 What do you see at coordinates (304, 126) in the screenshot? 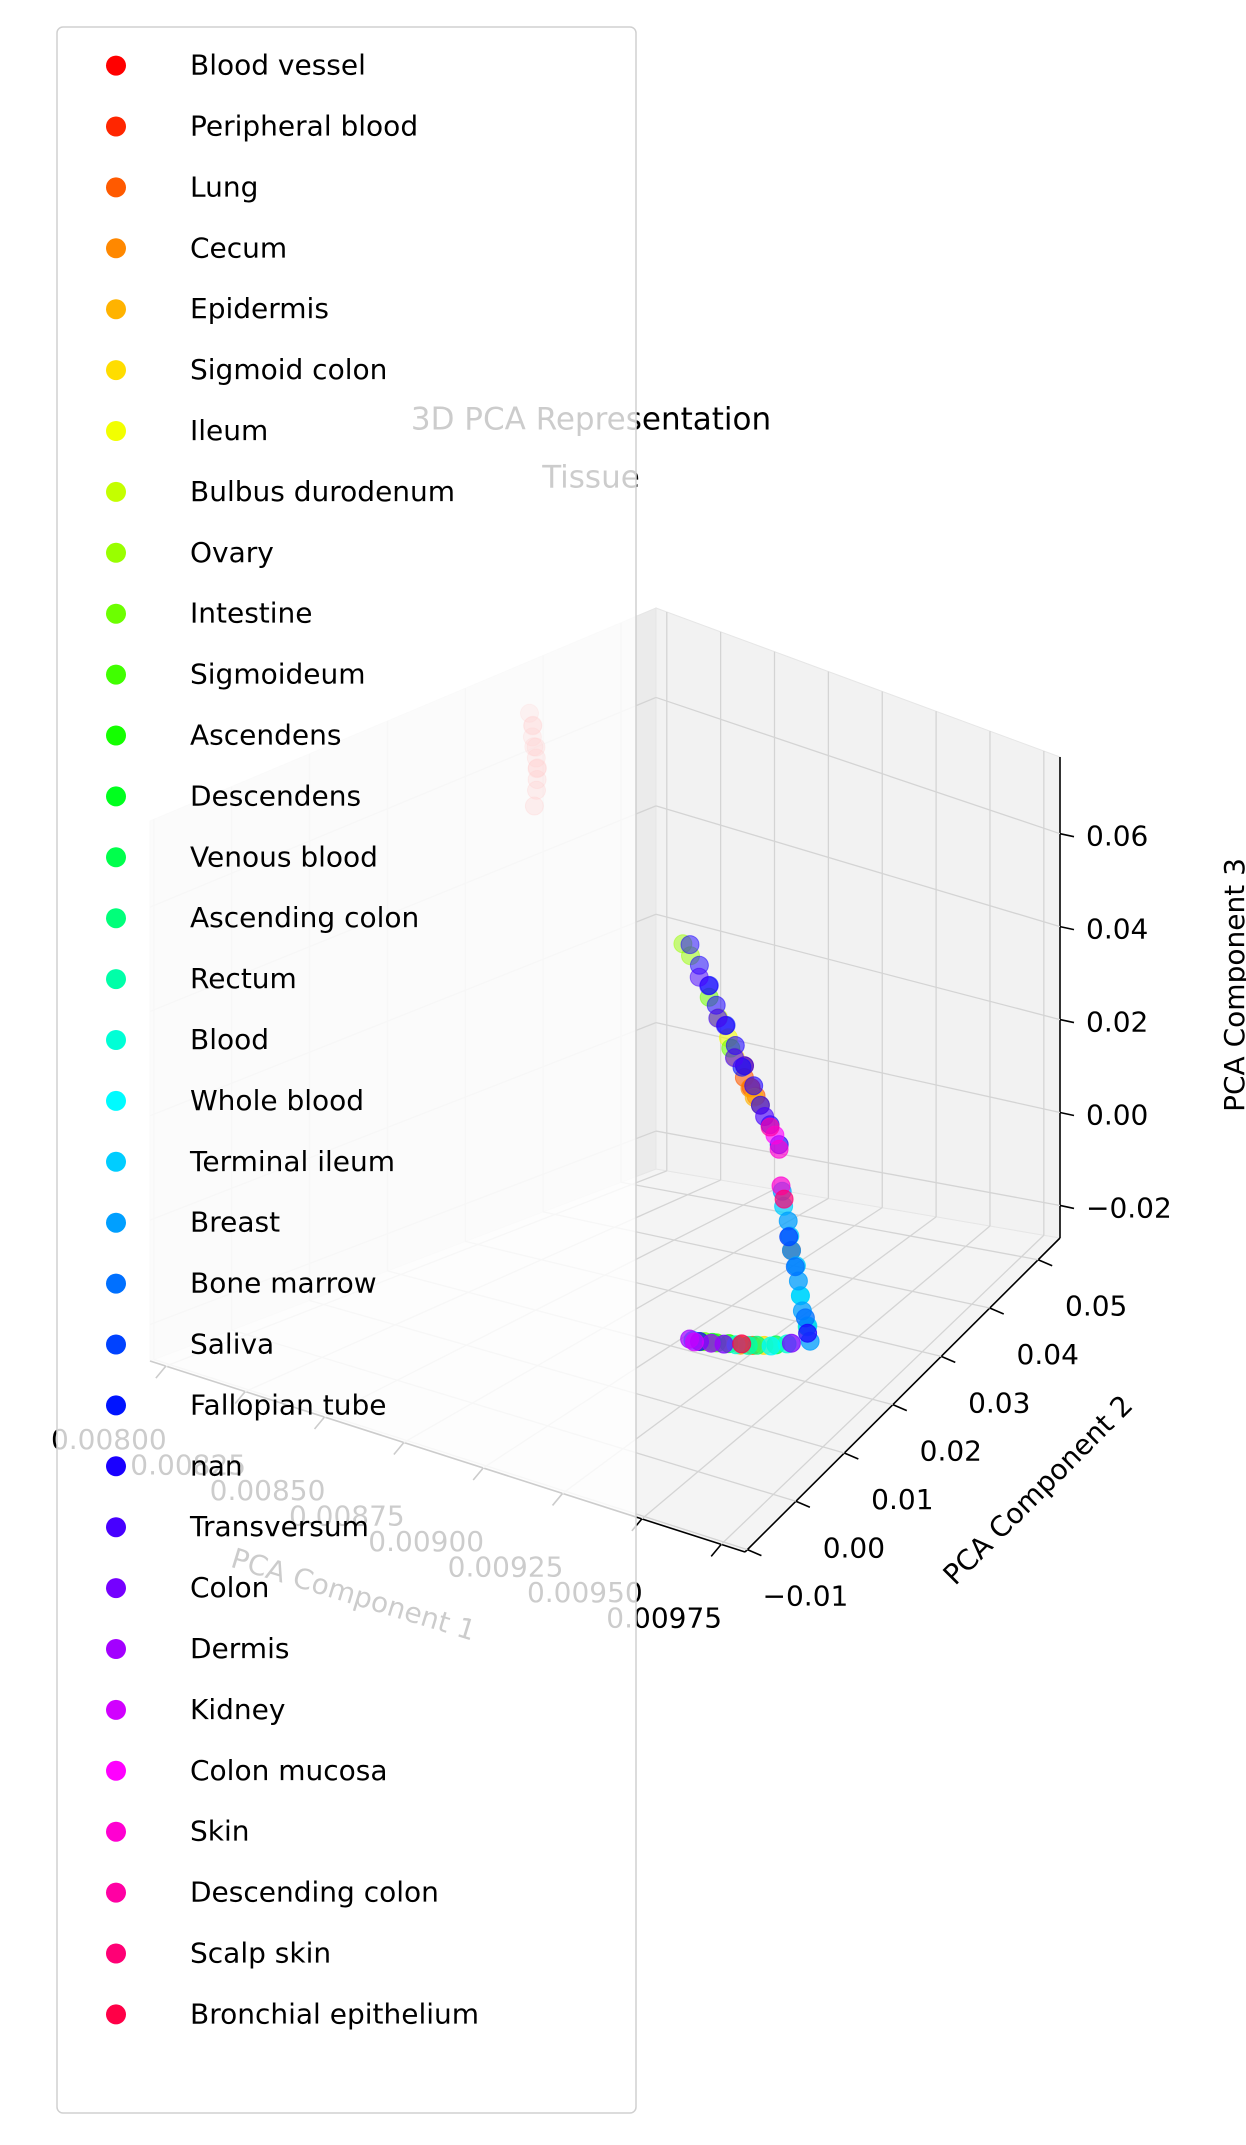
I see `legend-label: Peripheral blood` at bounding box center [304, 126].